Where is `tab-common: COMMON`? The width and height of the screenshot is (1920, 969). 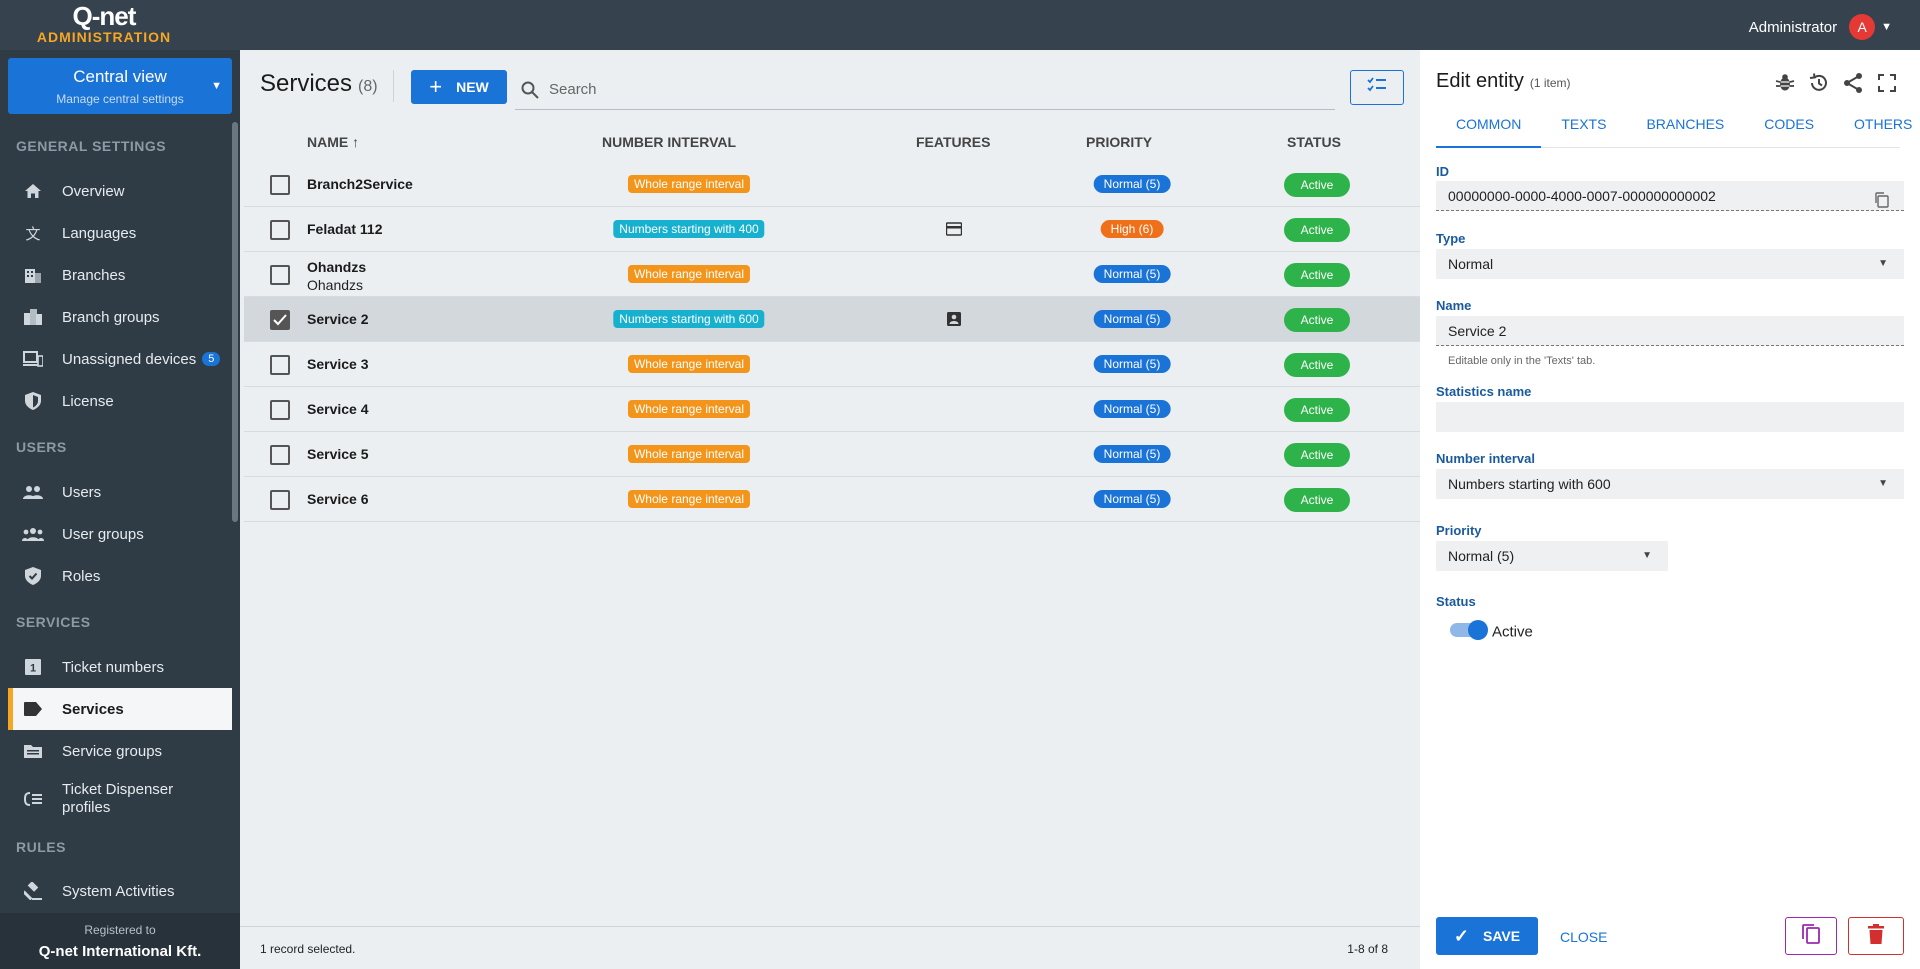
tab-common: COMMON is located at coordinates (1489, 130).